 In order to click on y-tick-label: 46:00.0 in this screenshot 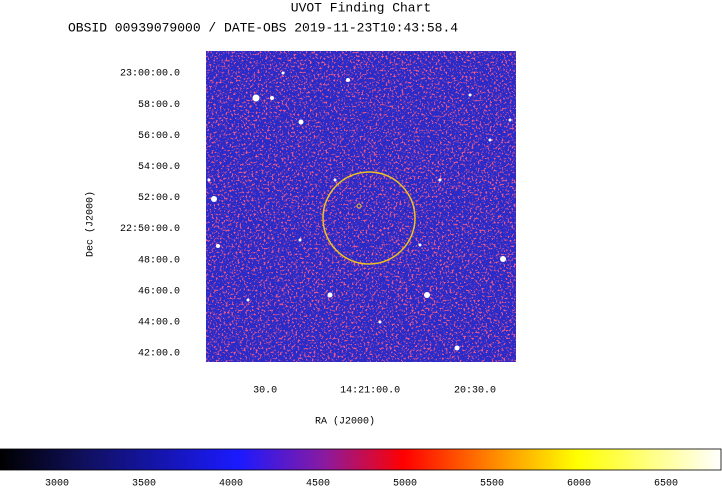, I will do `click(159, 291)`.